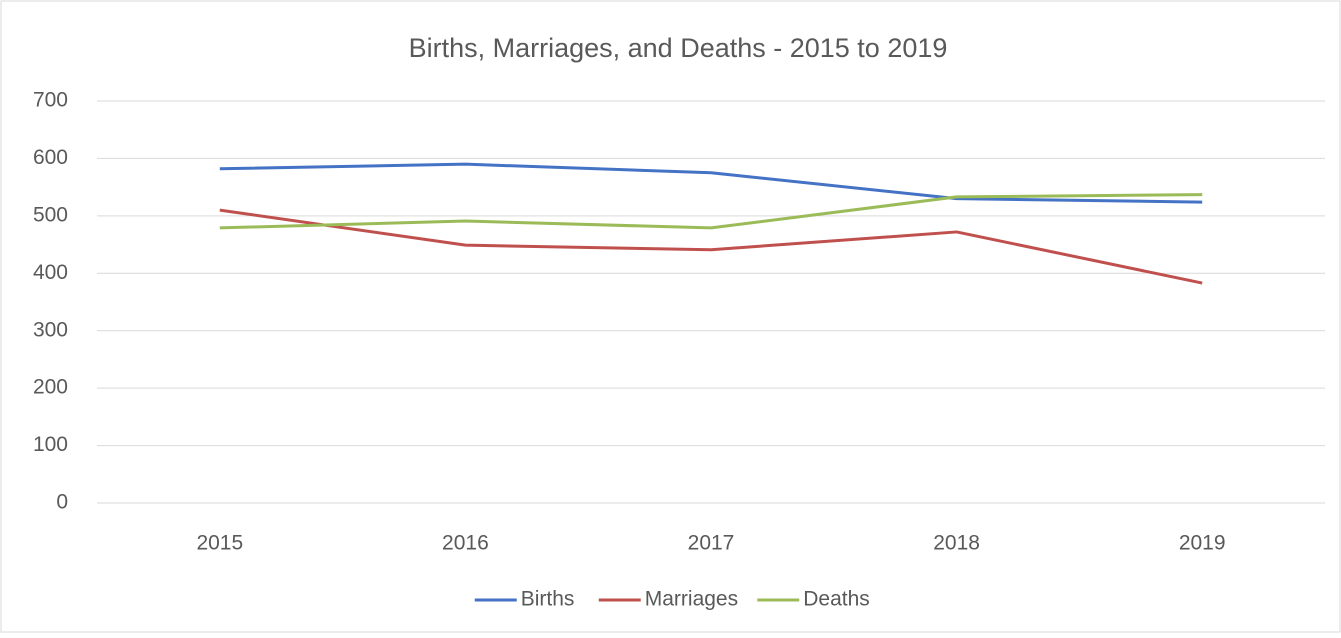 The width and height of the screenshot is (1341, 638). I want to click on x-tick-label: 2018, so click(956, 543).